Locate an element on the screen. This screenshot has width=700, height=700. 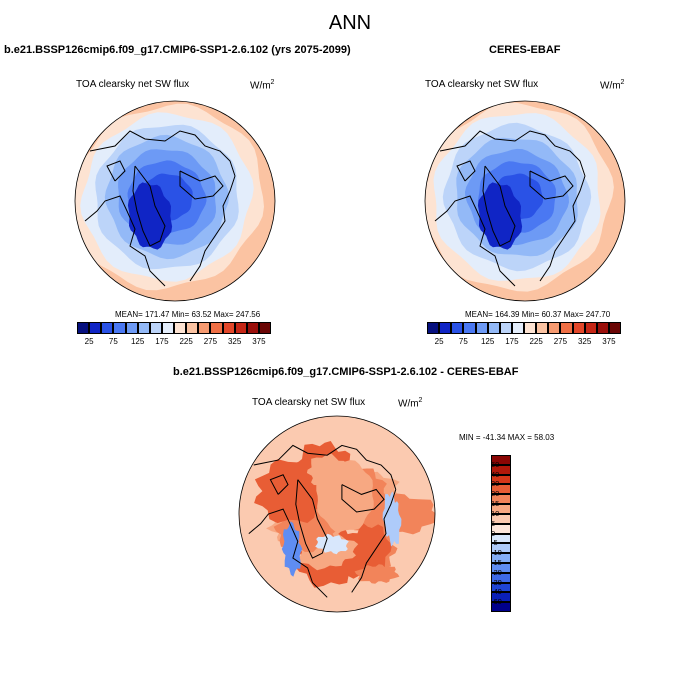
panel-1-units: W/m2 is located at coordinates (262, 85).